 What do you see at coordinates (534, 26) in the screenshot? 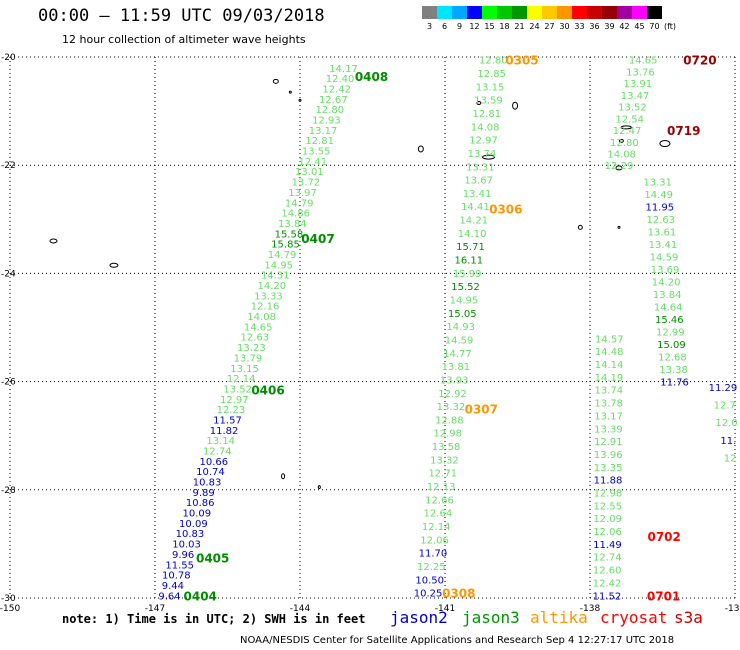
I see `scale-label: 24` at bounding box center [534, 26].